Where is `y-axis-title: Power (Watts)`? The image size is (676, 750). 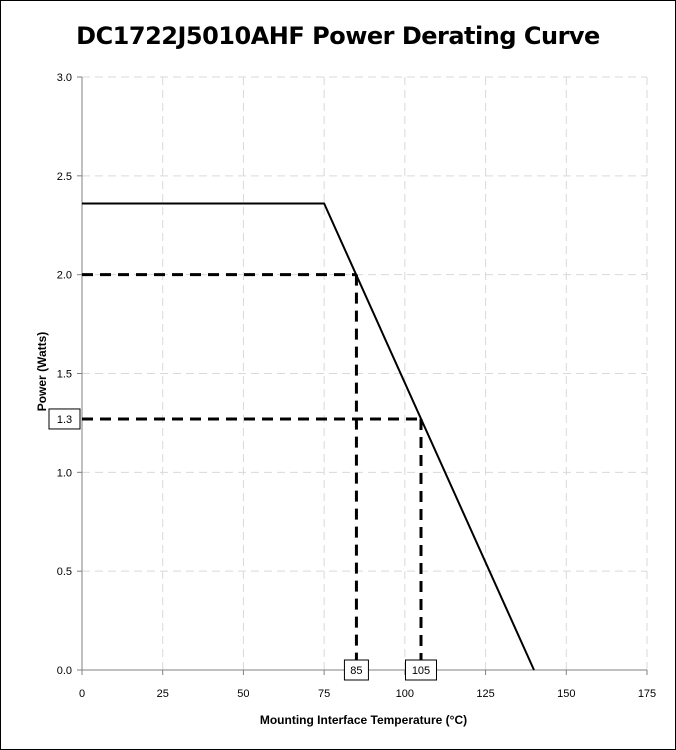 y-axis-title: Power (Watts) is located at coordinates (42, 372).